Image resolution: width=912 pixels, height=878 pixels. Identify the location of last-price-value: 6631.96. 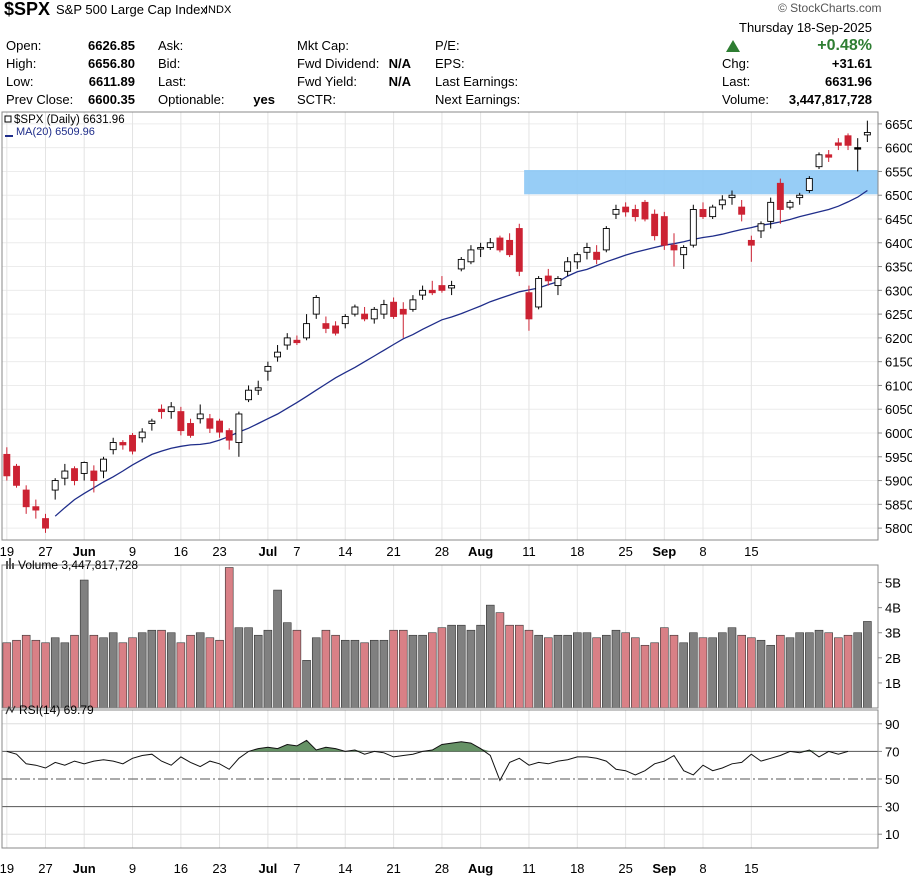
(848, 81).